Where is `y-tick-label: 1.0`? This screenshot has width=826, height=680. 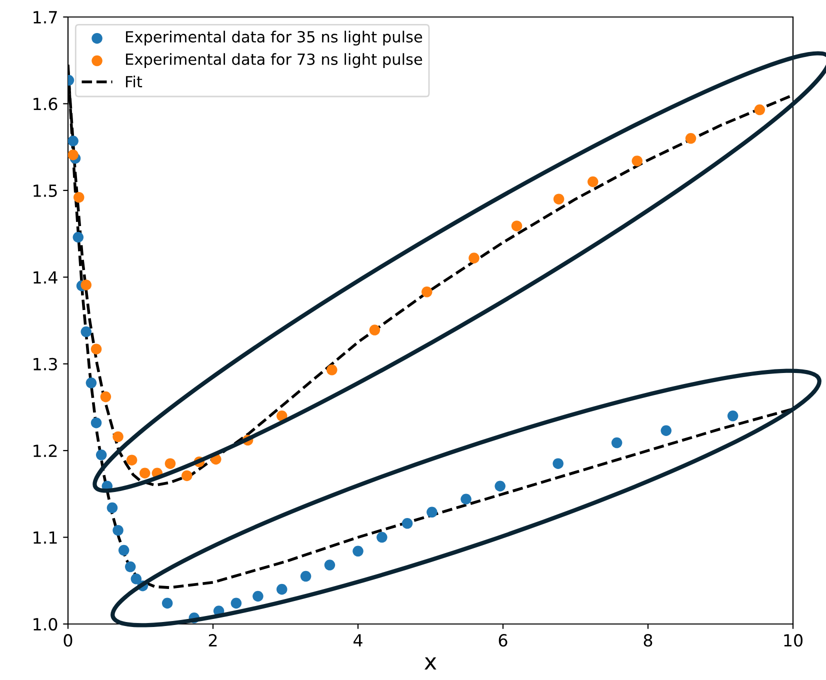
y-tick-label: 1.0 is located at coordinates (46, 624).